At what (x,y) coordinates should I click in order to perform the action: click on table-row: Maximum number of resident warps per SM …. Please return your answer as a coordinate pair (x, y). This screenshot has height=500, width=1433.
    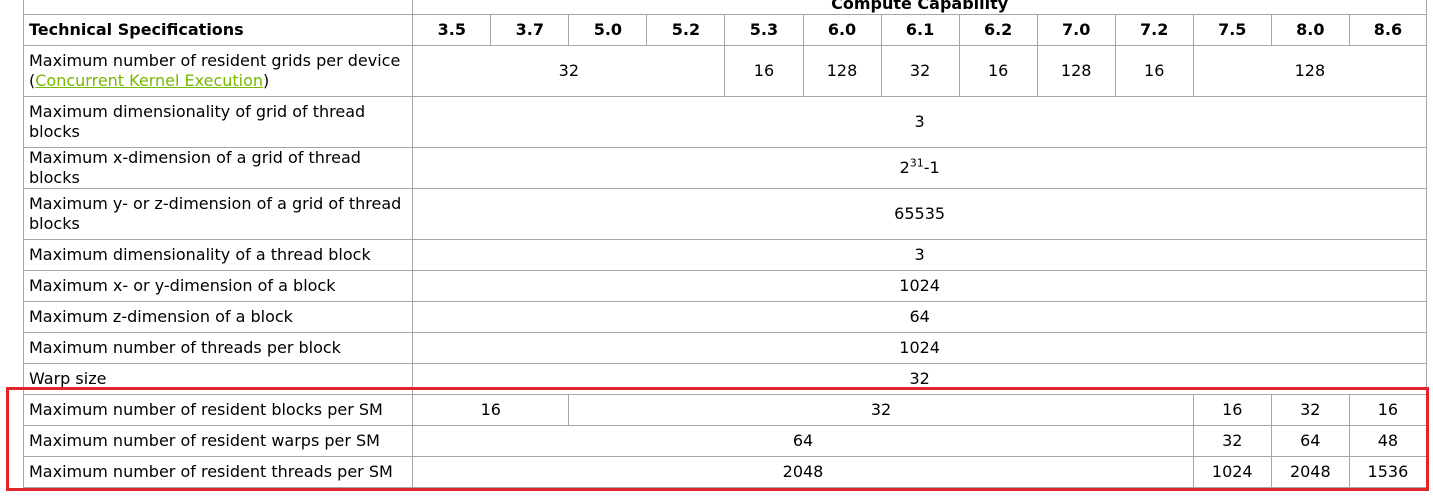
    Looking at the image, I should click on (725, 440).